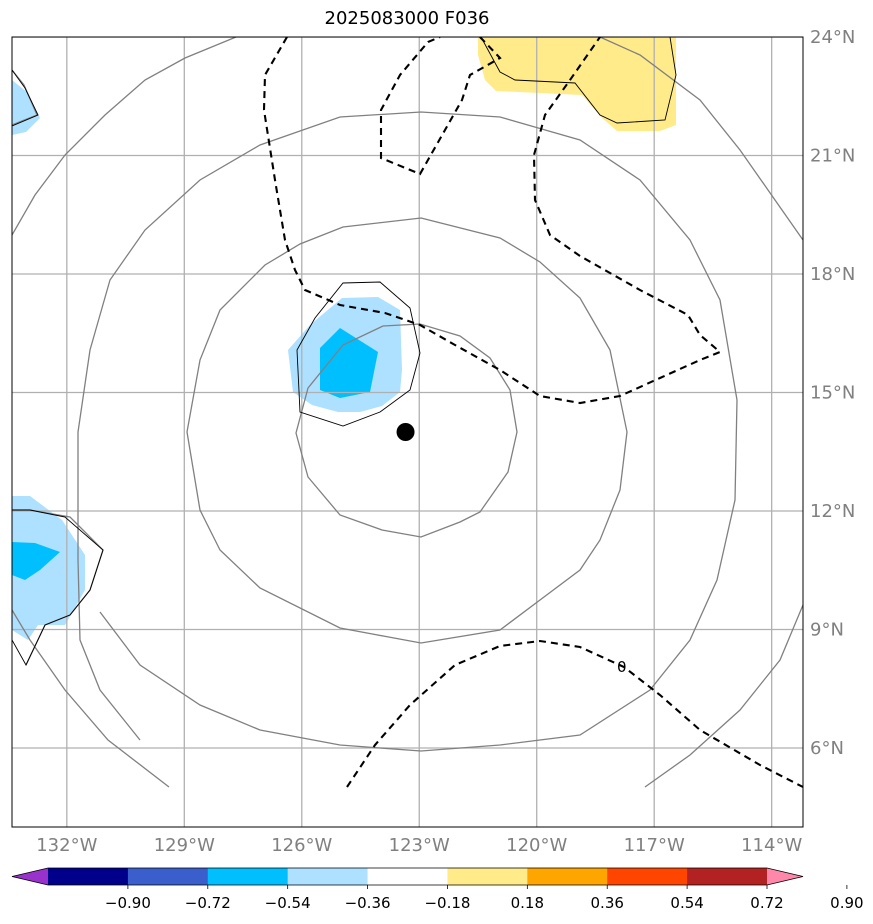  I want to click on colorbar-tick-label: −0.18, so click(447, 903).